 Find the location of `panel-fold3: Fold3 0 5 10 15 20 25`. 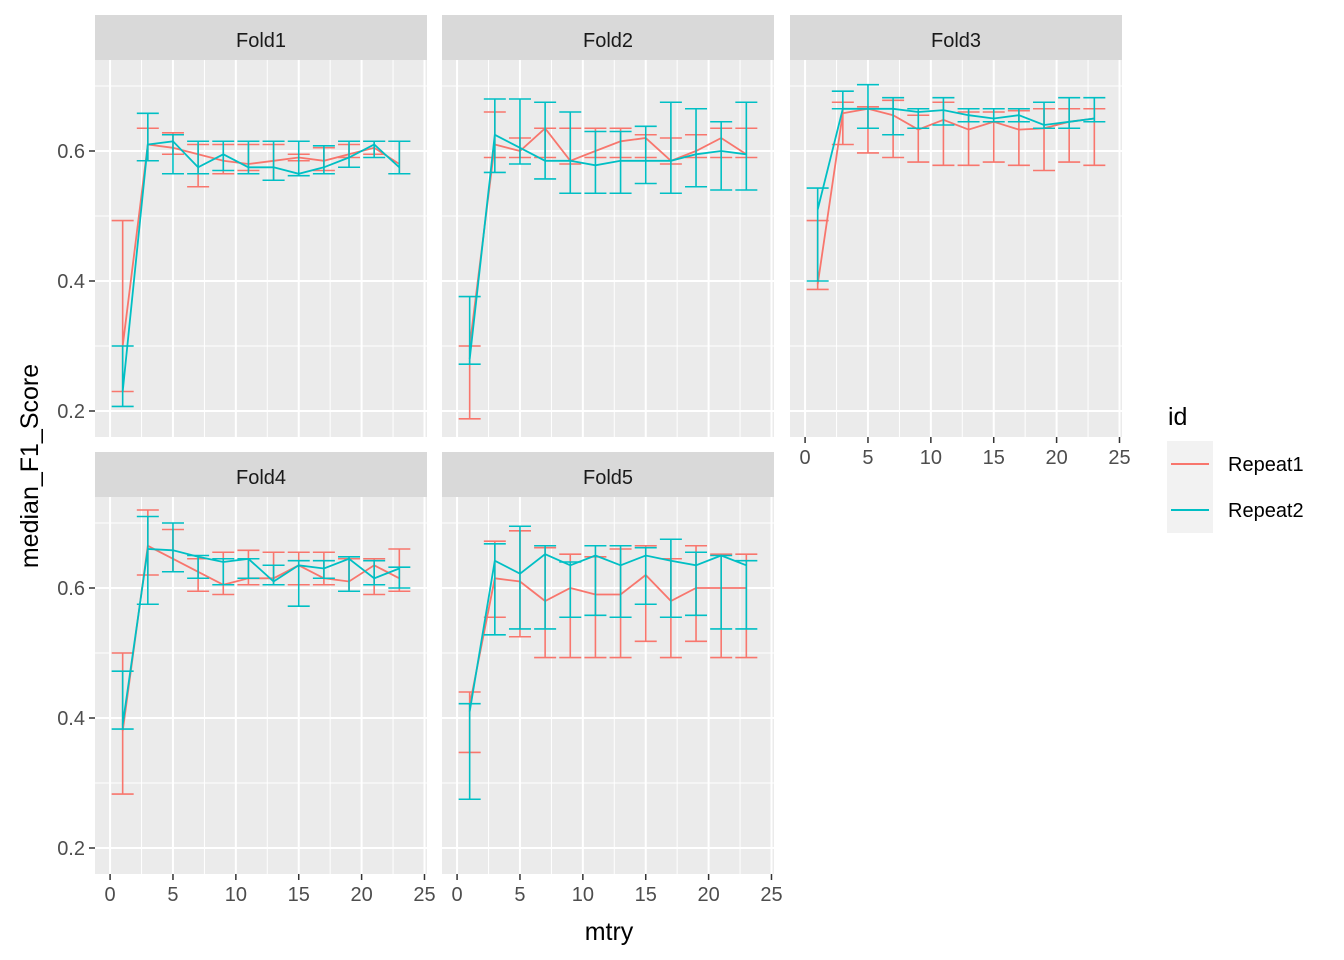

panel-fold3: Fold3 0 5 10 15 20 25 is located at coordinates (960, 242).